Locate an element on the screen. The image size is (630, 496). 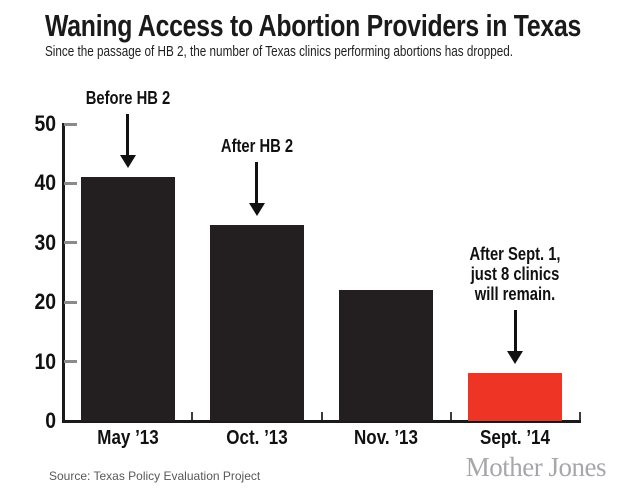
x-axis-line is located at coordinates (321, 421).